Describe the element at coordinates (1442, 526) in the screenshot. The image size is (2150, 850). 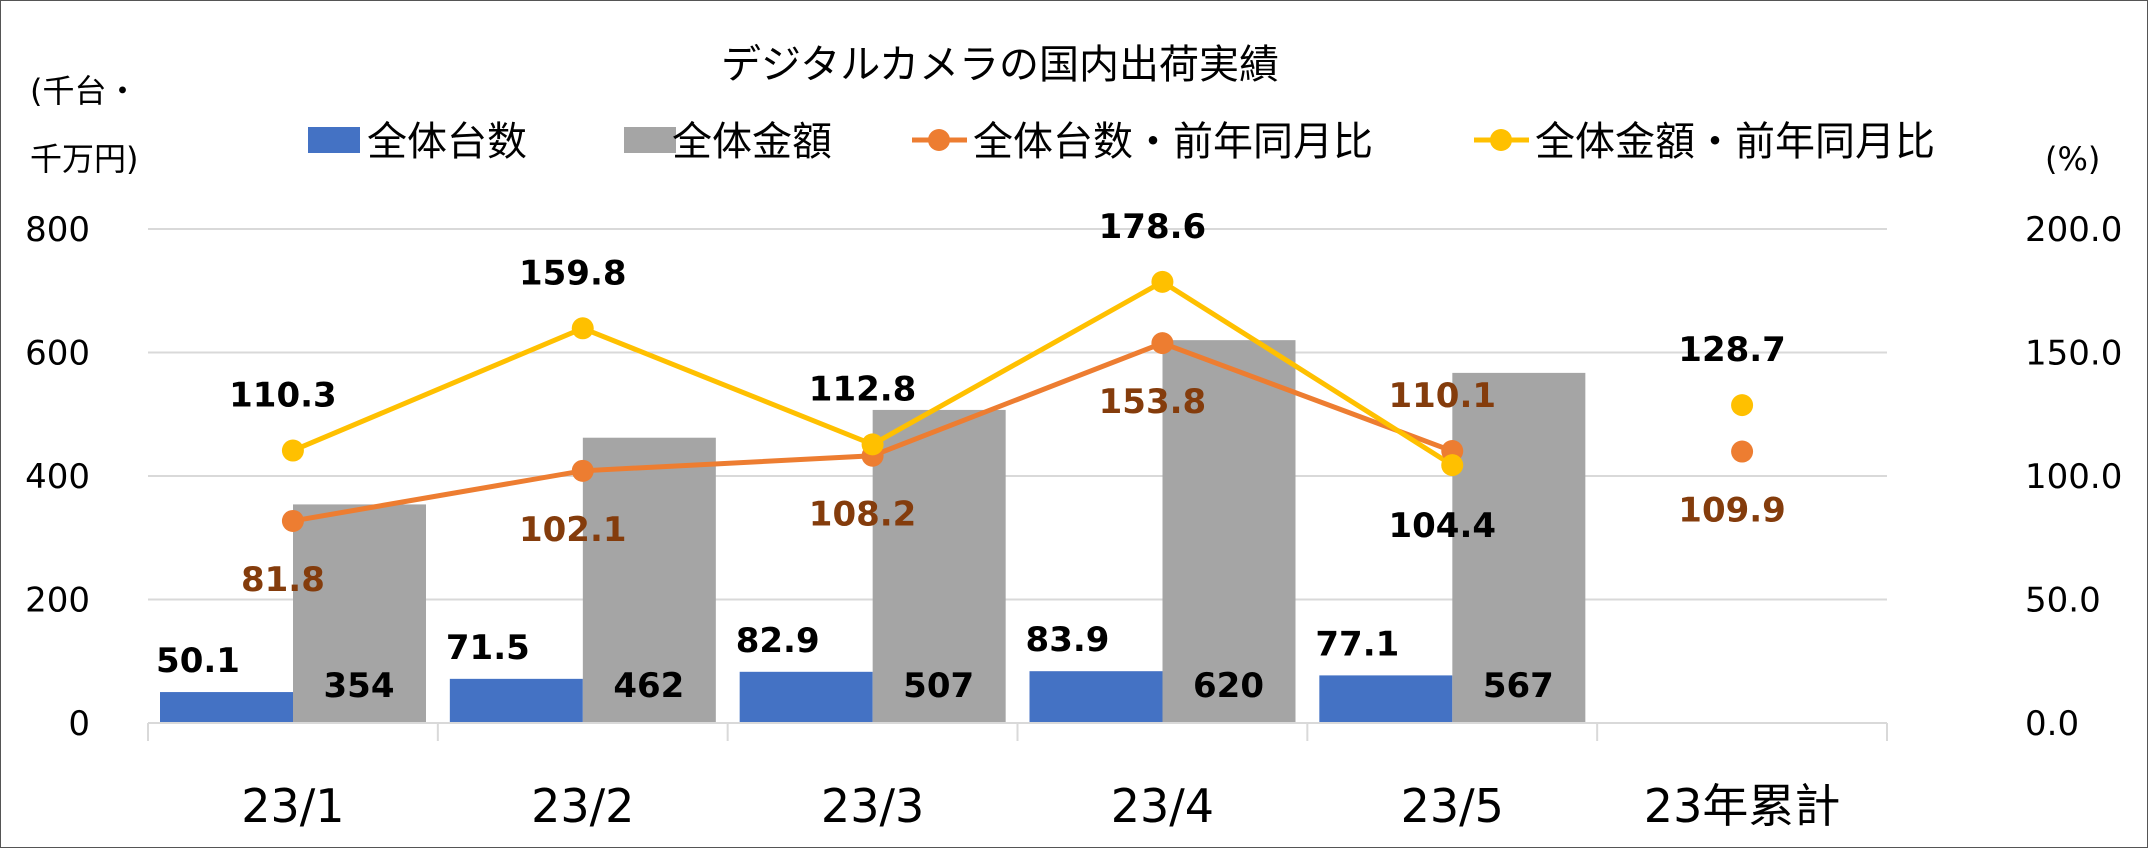
I see `line-data-label: 104.4` at that location.